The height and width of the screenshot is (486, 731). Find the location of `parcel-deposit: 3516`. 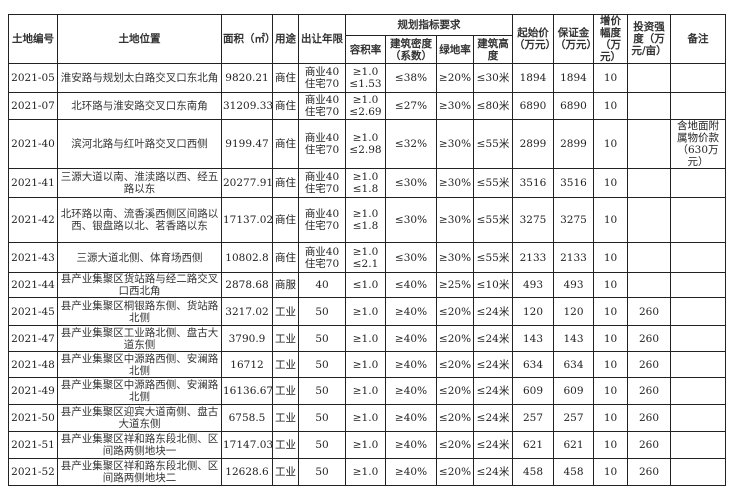

parcel-deposit: 3516 is located at coordinates (573, 183).